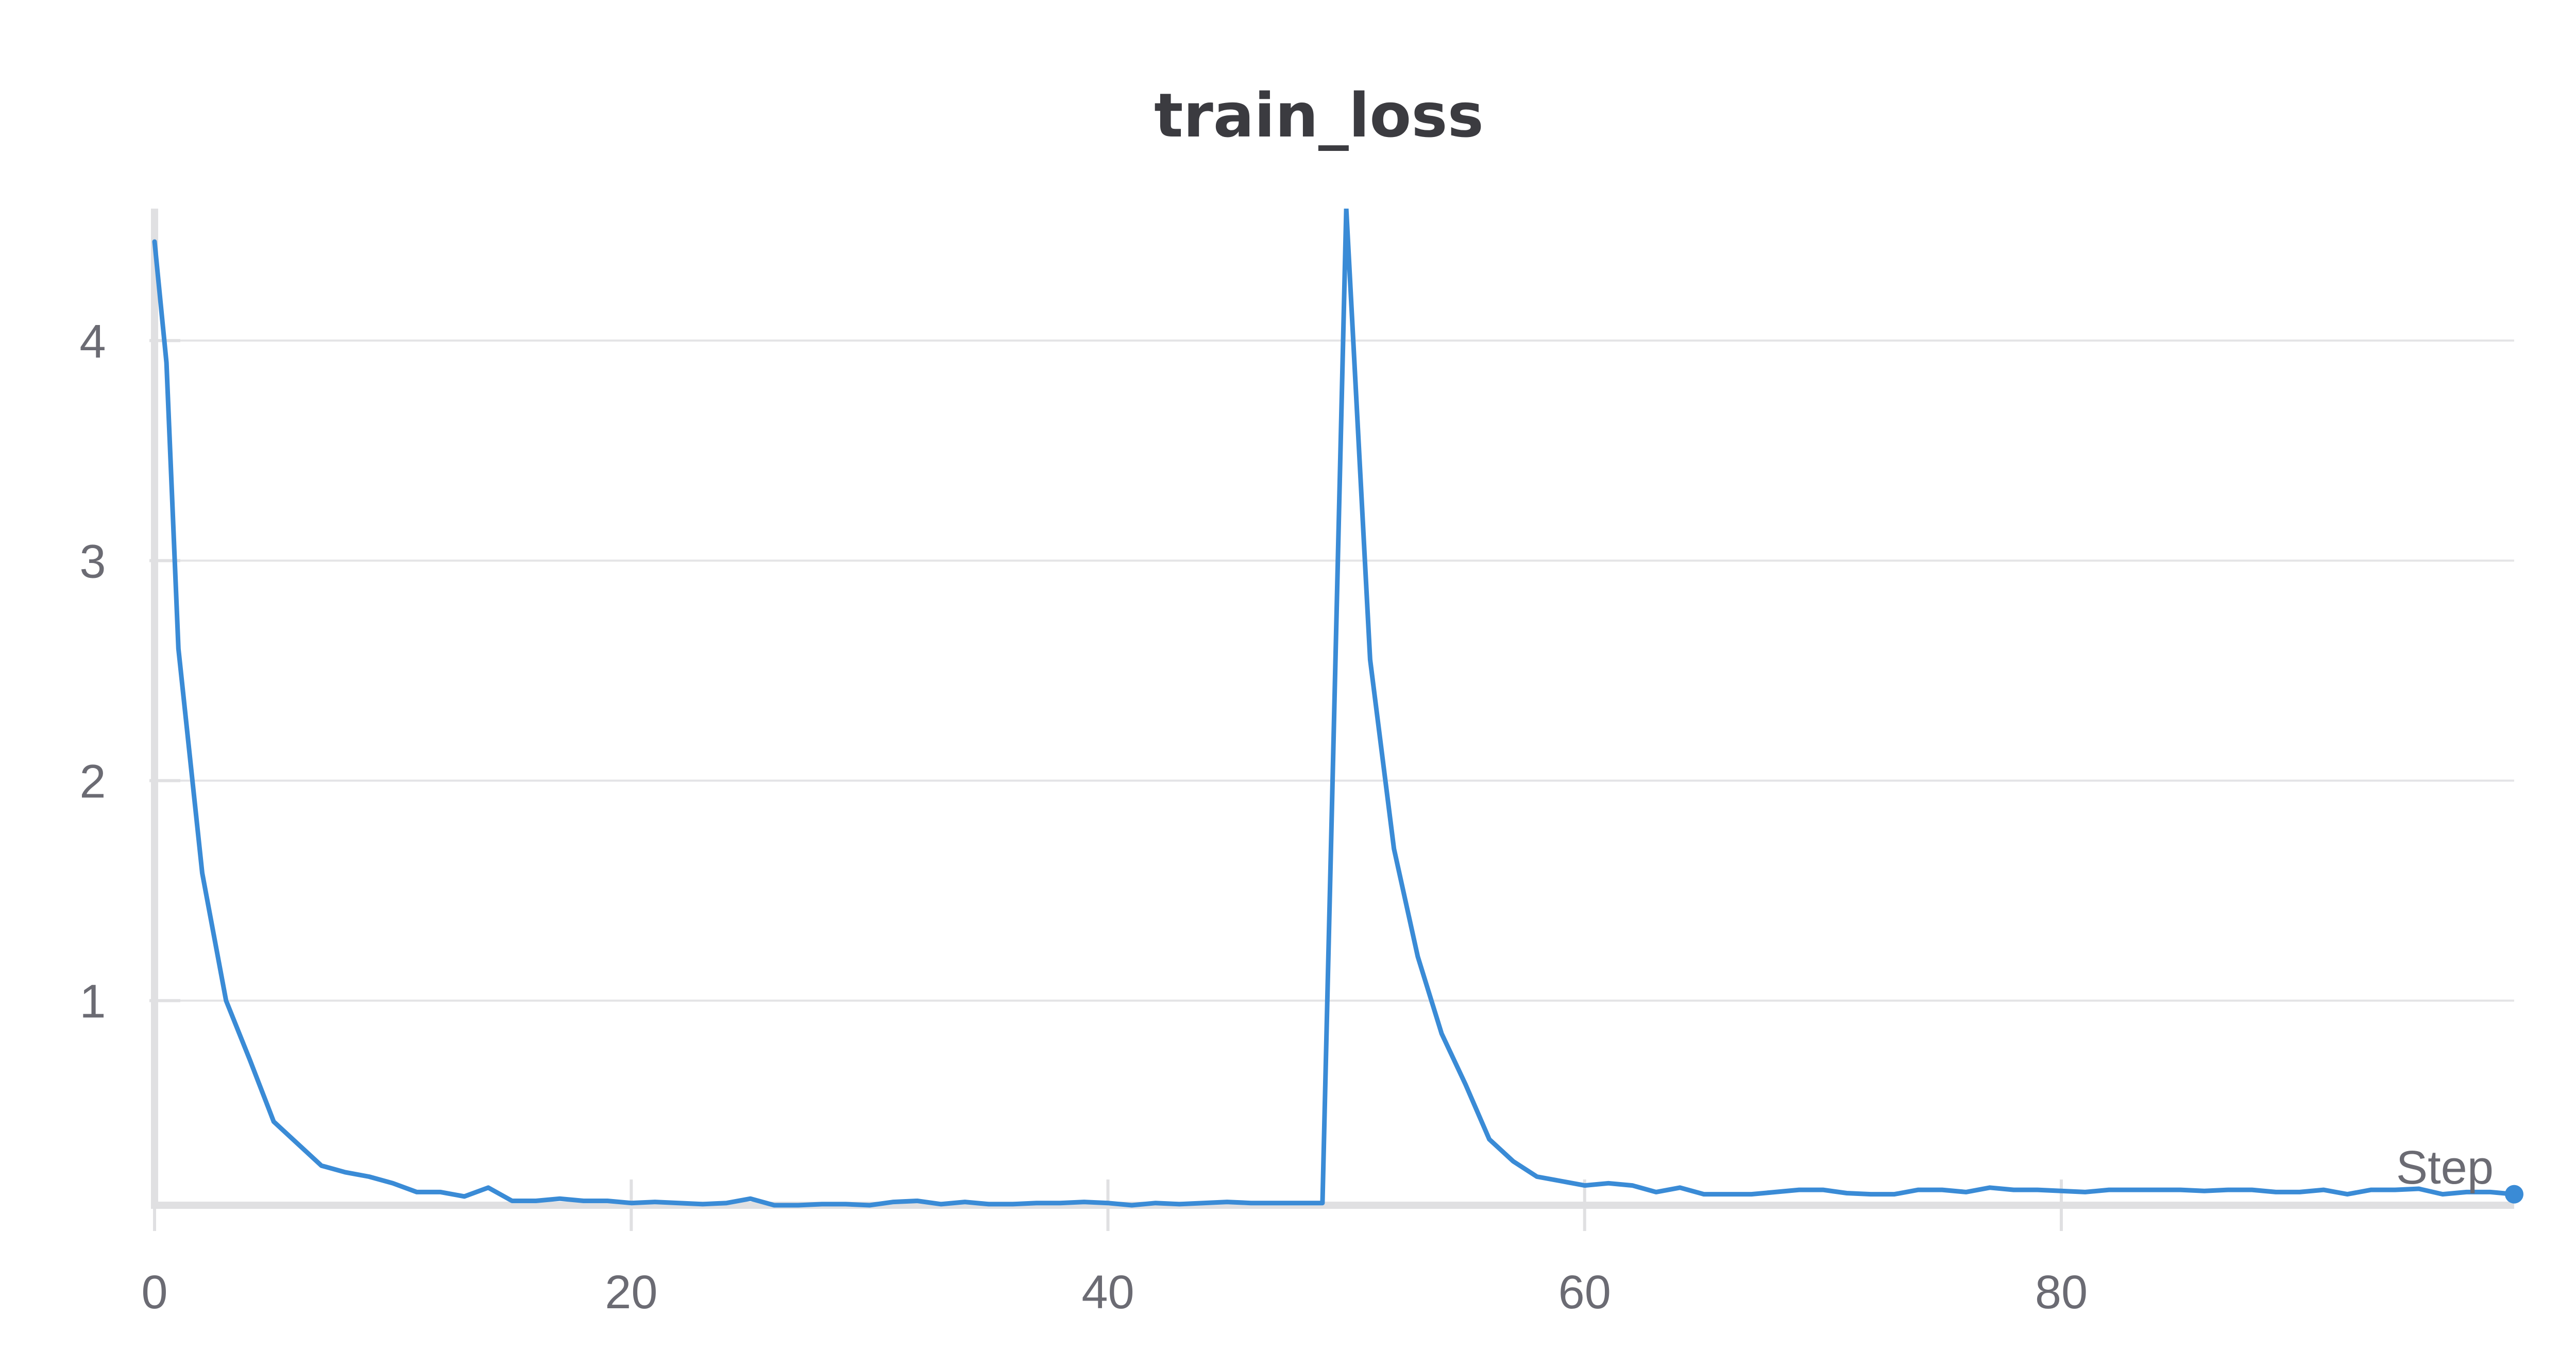 This screenshot has height=1368, width=2576. What do you see at coordinates (2445, 1167) in the screenshot?
I see `x-axis-title: Step` at bounding box center [2445, 1167].